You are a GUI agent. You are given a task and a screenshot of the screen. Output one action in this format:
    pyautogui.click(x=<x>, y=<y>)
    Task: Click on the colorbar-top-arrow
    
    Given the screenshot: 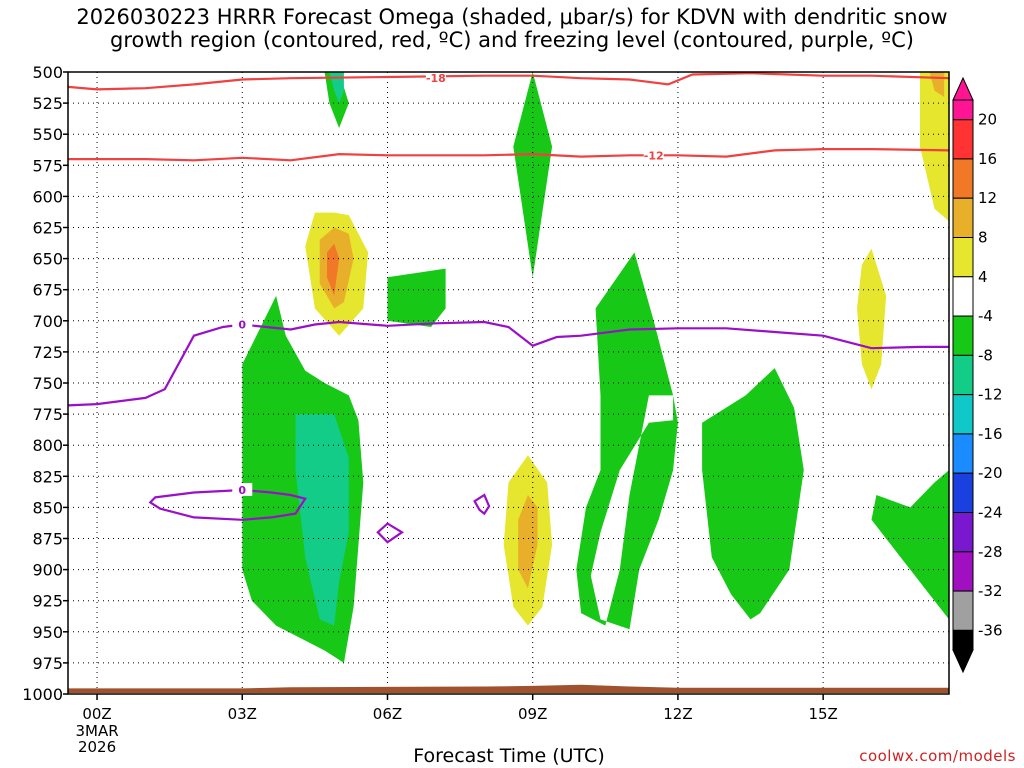 What is the action you would take?
    pyautogui.click(x=963, y=88)
    